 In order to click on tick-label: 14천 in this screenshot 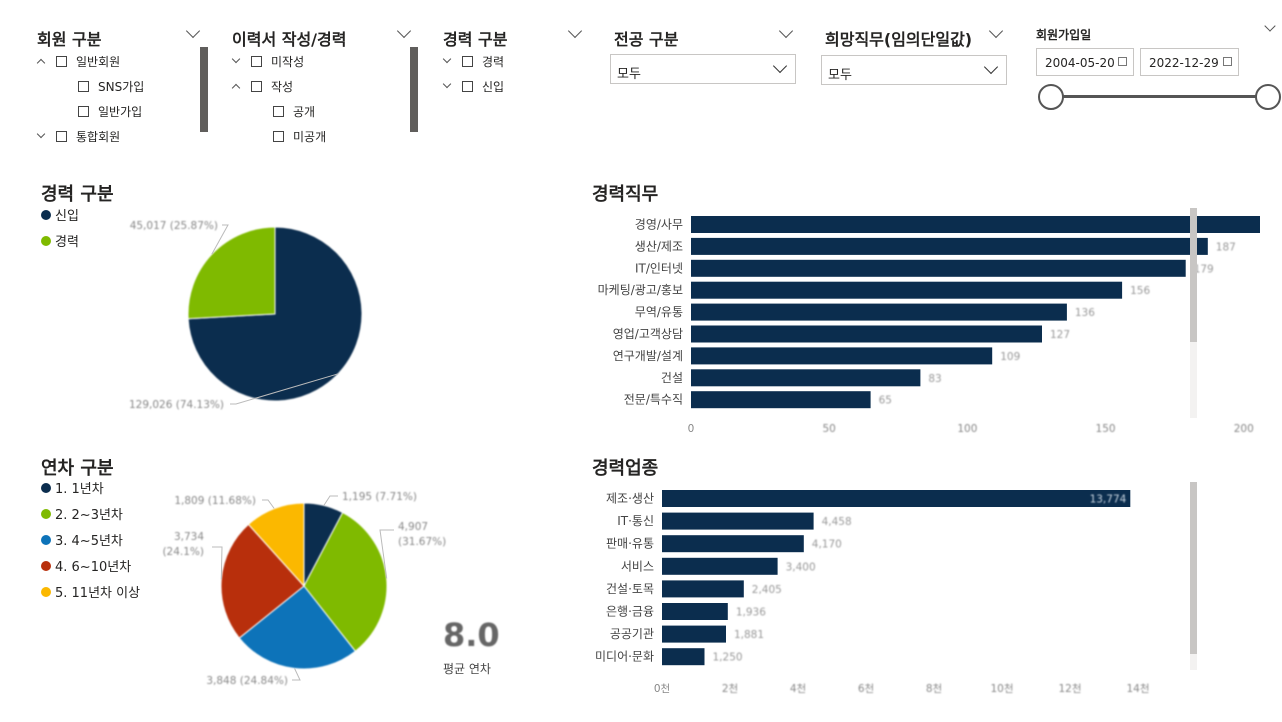, I will do `click(1137, 689)`.